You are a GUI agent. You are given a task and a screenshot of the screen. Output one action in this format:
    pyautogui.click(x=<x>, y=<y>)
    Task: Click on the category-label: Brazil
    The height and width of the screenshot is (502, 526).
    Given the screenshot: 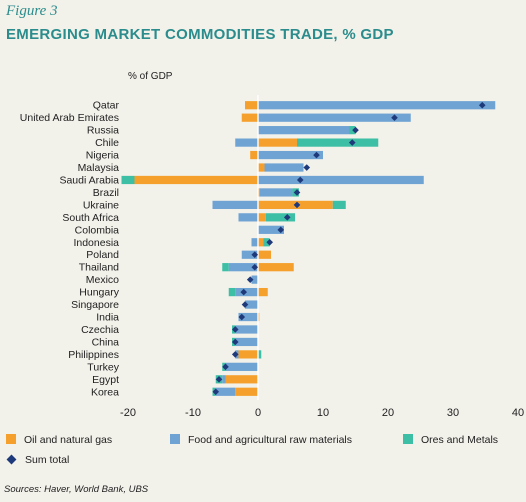 What is the action you would take?
    pyautogui.click(x=106, y=193)
    